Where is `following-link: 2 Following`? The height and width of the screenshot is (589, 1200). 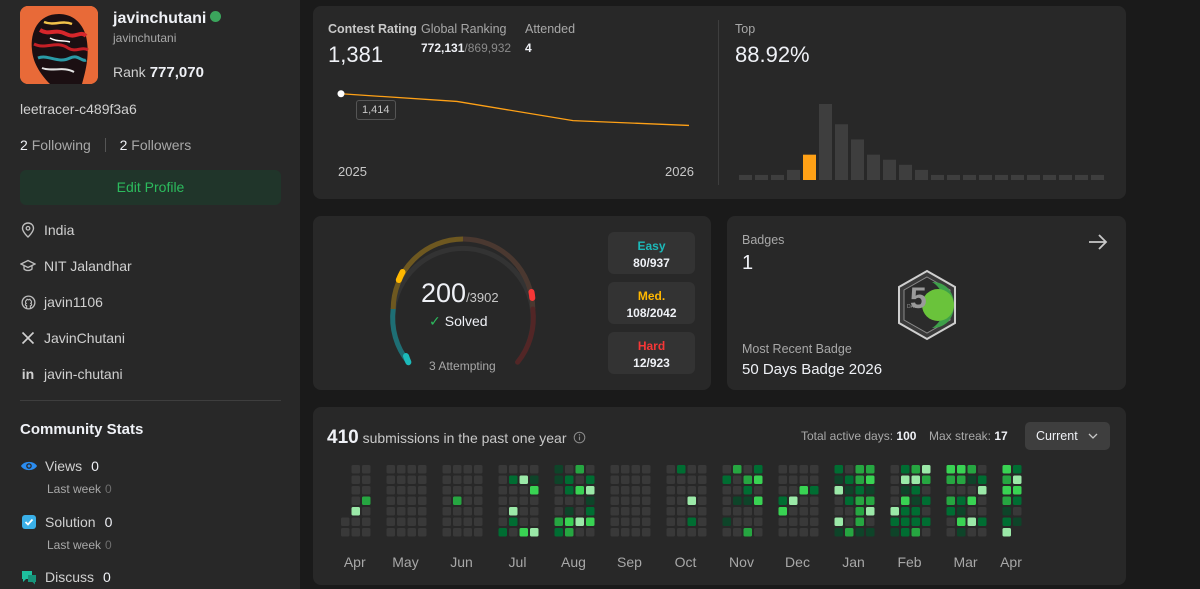
following-link: 2 Following is located at coordinates (55, 145).